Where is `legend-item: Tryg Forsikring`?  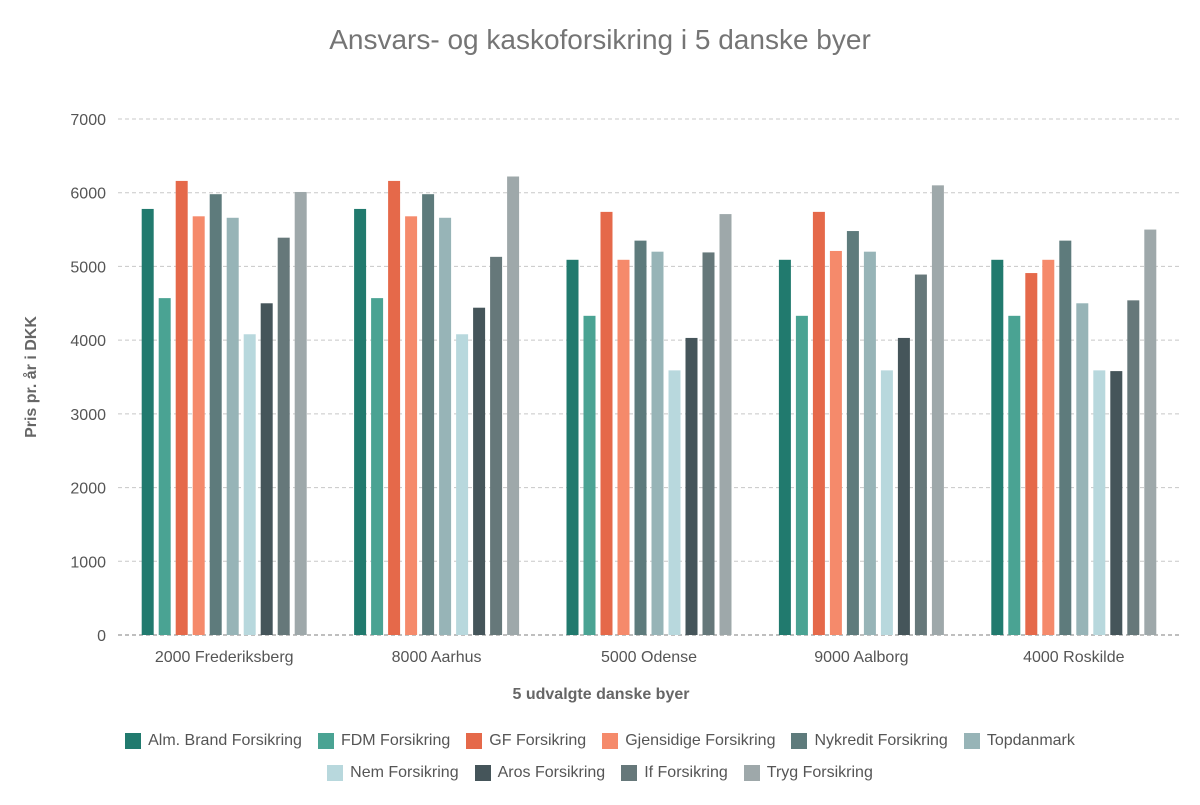
legend-item: Tryg Forsikring is located at coordinates (808, 773).